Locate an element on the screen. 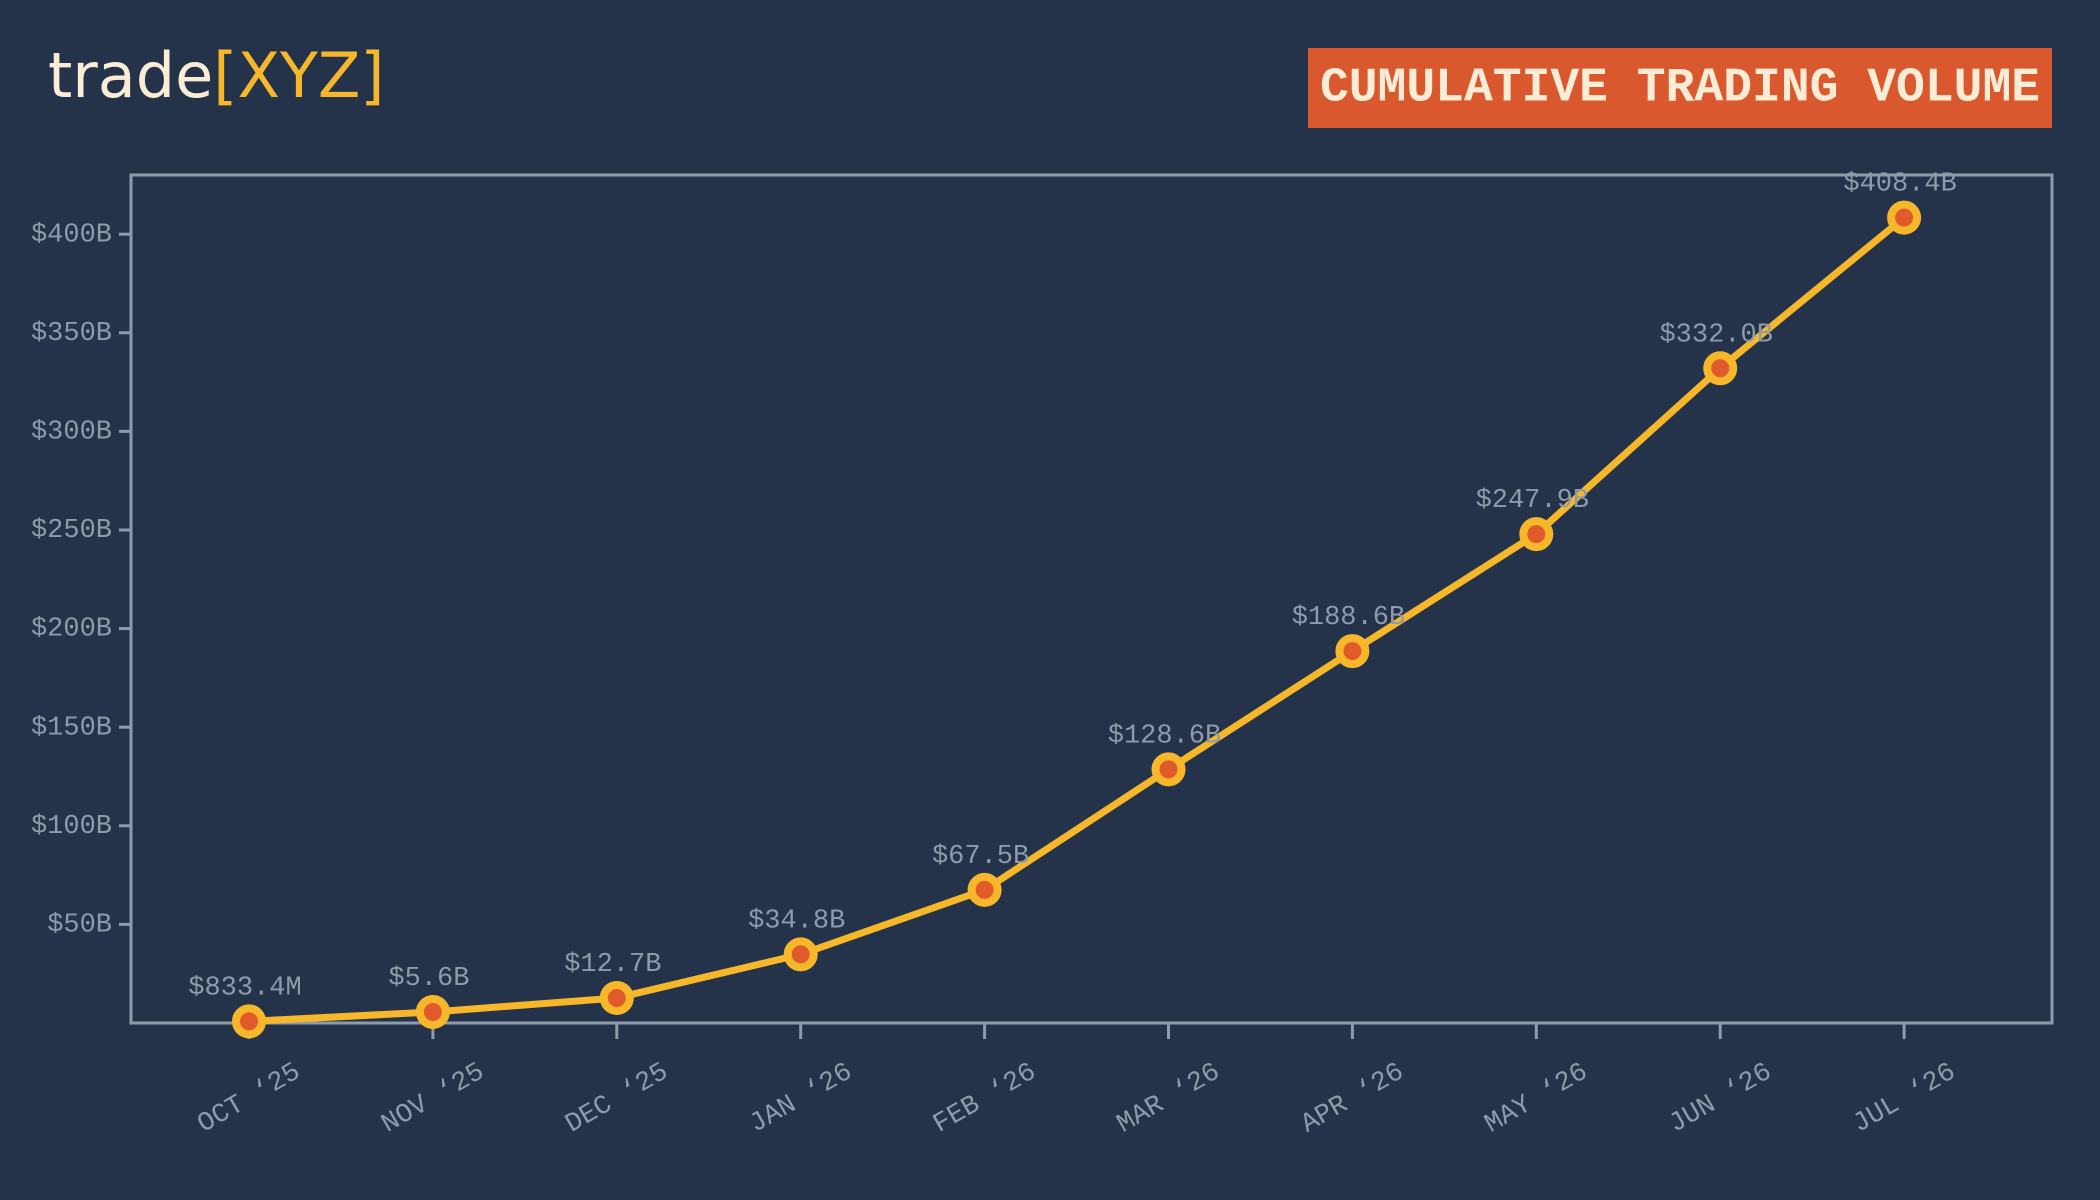 The image size is (2100, 1200). title-box is located at coordinates (1680, 88).